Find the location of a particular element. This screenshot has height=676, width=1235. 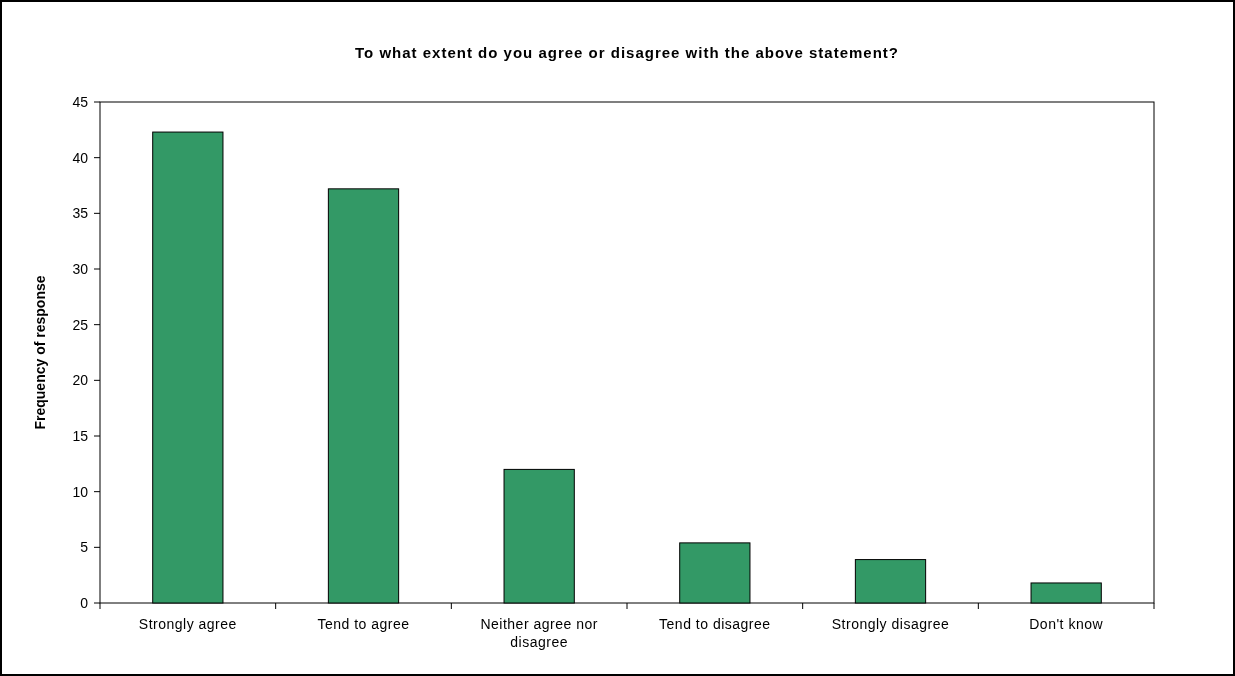

x-tick-label: Neither agree nor disagree is located at coordinates (539, 633).